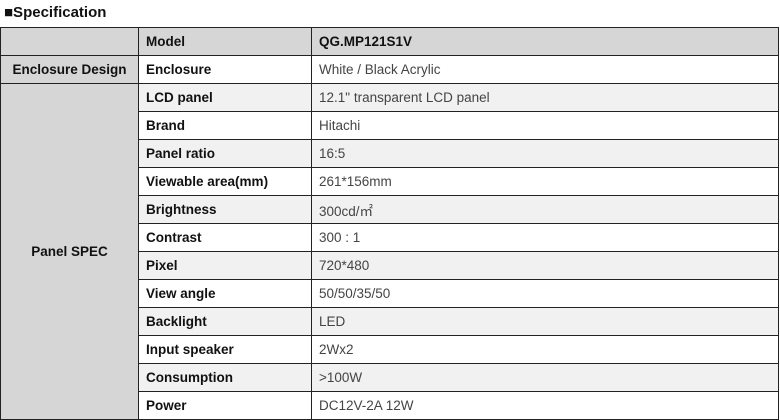 The width and height of the screenshot is (780, 420). Describe the element at coordinates (545, 293) in the screenshot. I see `spec-value: 50/50/35/50` at that location.